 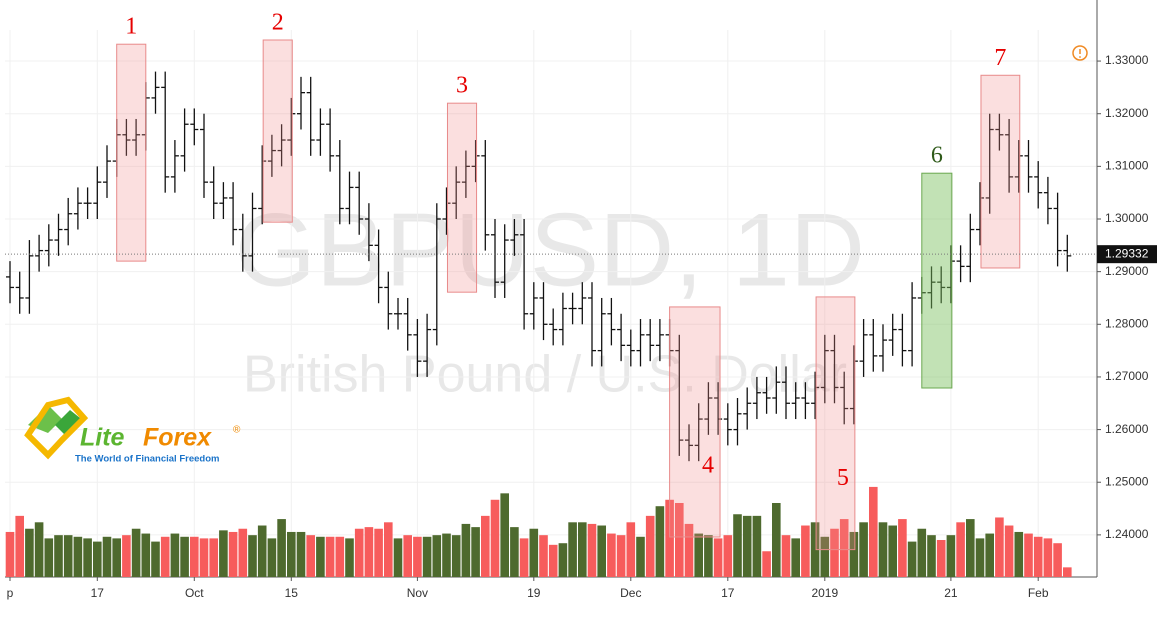 What do you see at coordinates (98, 593) in the screenshot?
I see `x-tick-label: 17` at bounding box center [98, 593].